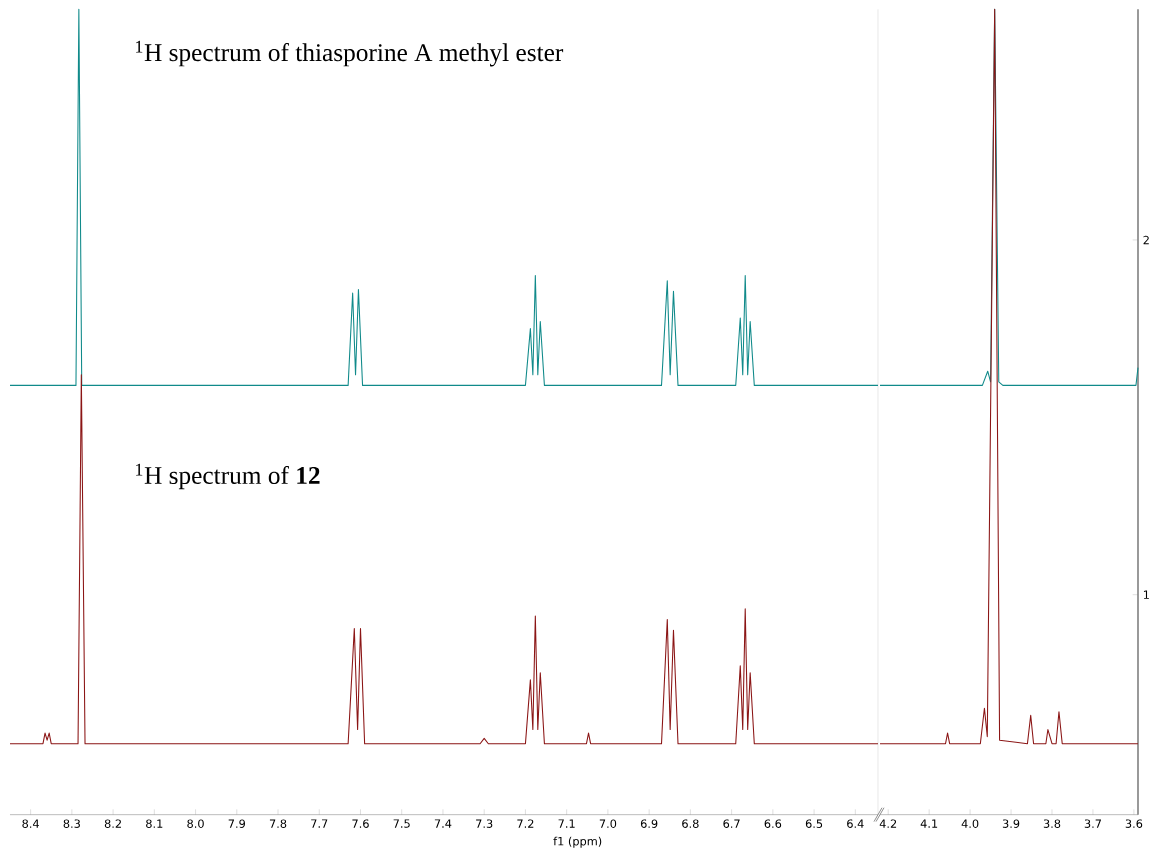 The image size is (1160, 858). Describe the element at coordinates (577, 842) in the screenshot. I see `x-axis-title: f1 (ppm)` at that location.